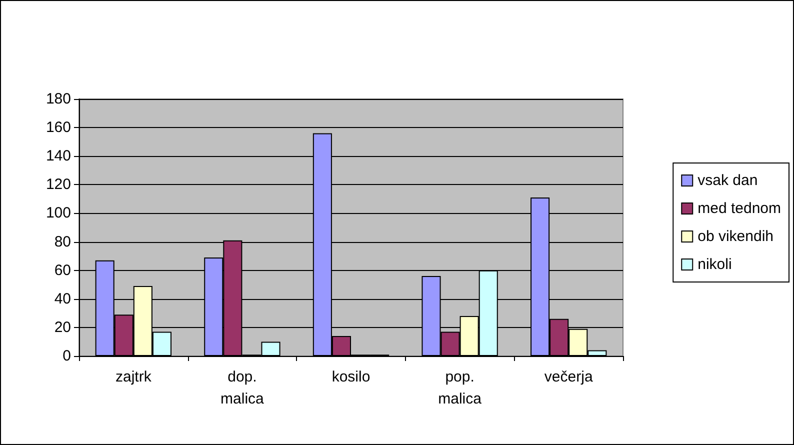 The width and height of the screenshot is (794, 445). I want to click on y-tick-label: 100, so click(58, 213).